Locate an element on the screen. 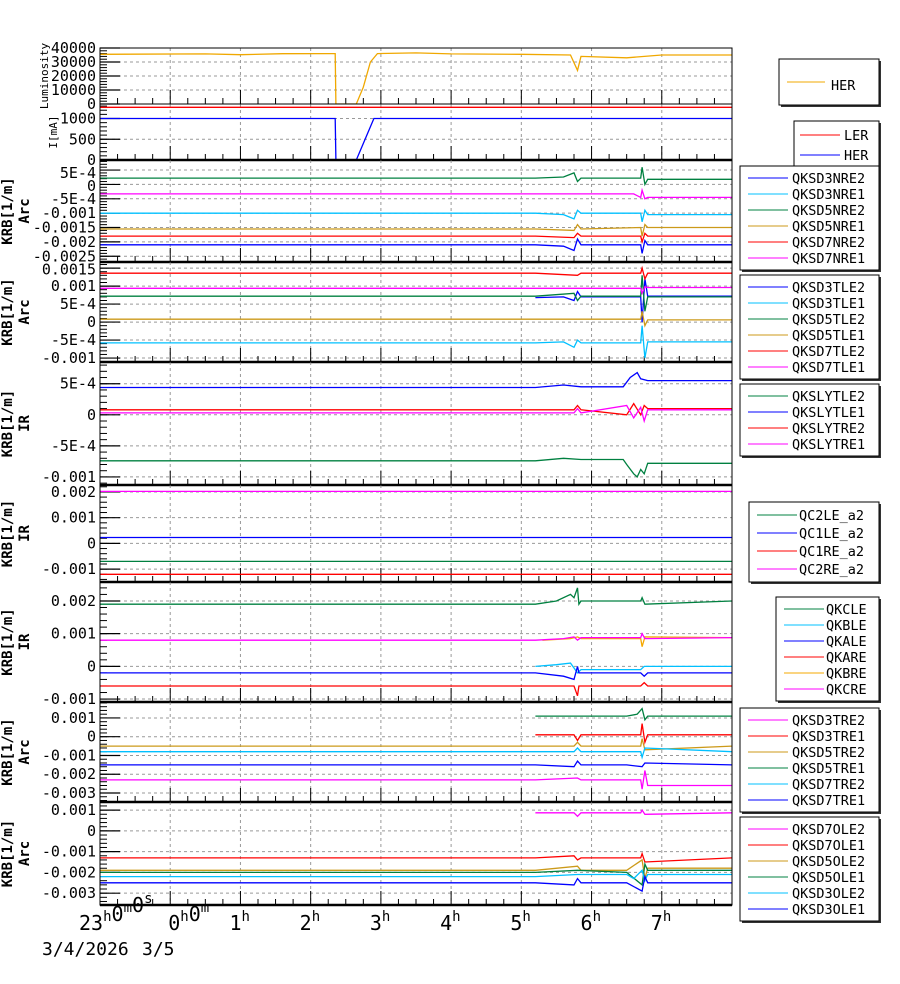 The height and width of the screenshot is (984, 900). x-tick-label: 6h is located at coordinates (591, 922).